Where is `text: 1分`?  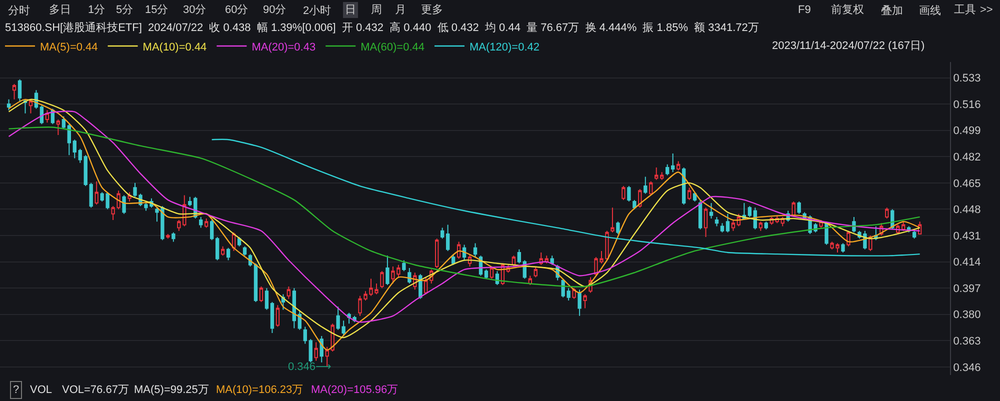 text: 1分 is located at coordinates (97, 10).